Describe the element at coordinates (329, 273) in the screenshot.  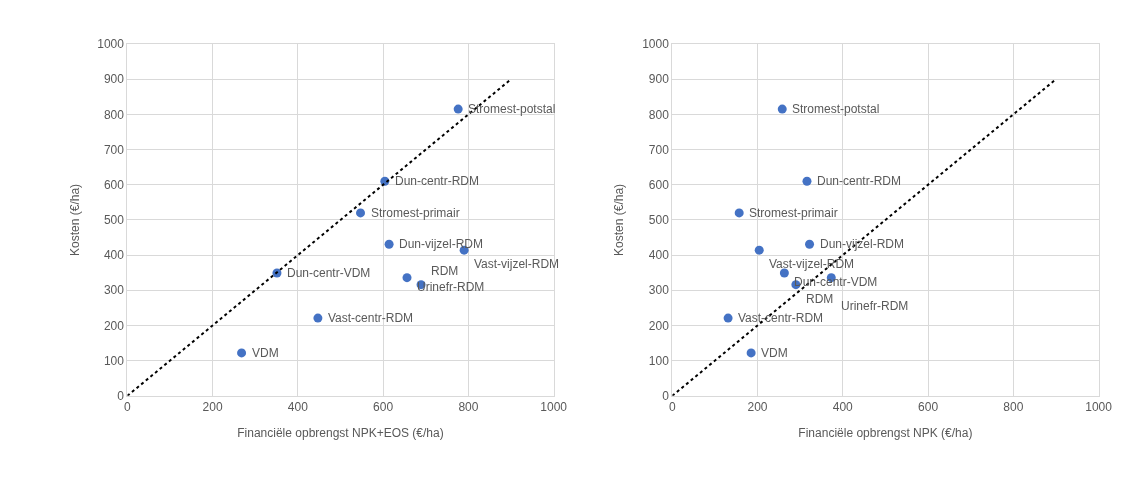
I see `annotation: Dun-centr-VDM` at that location.